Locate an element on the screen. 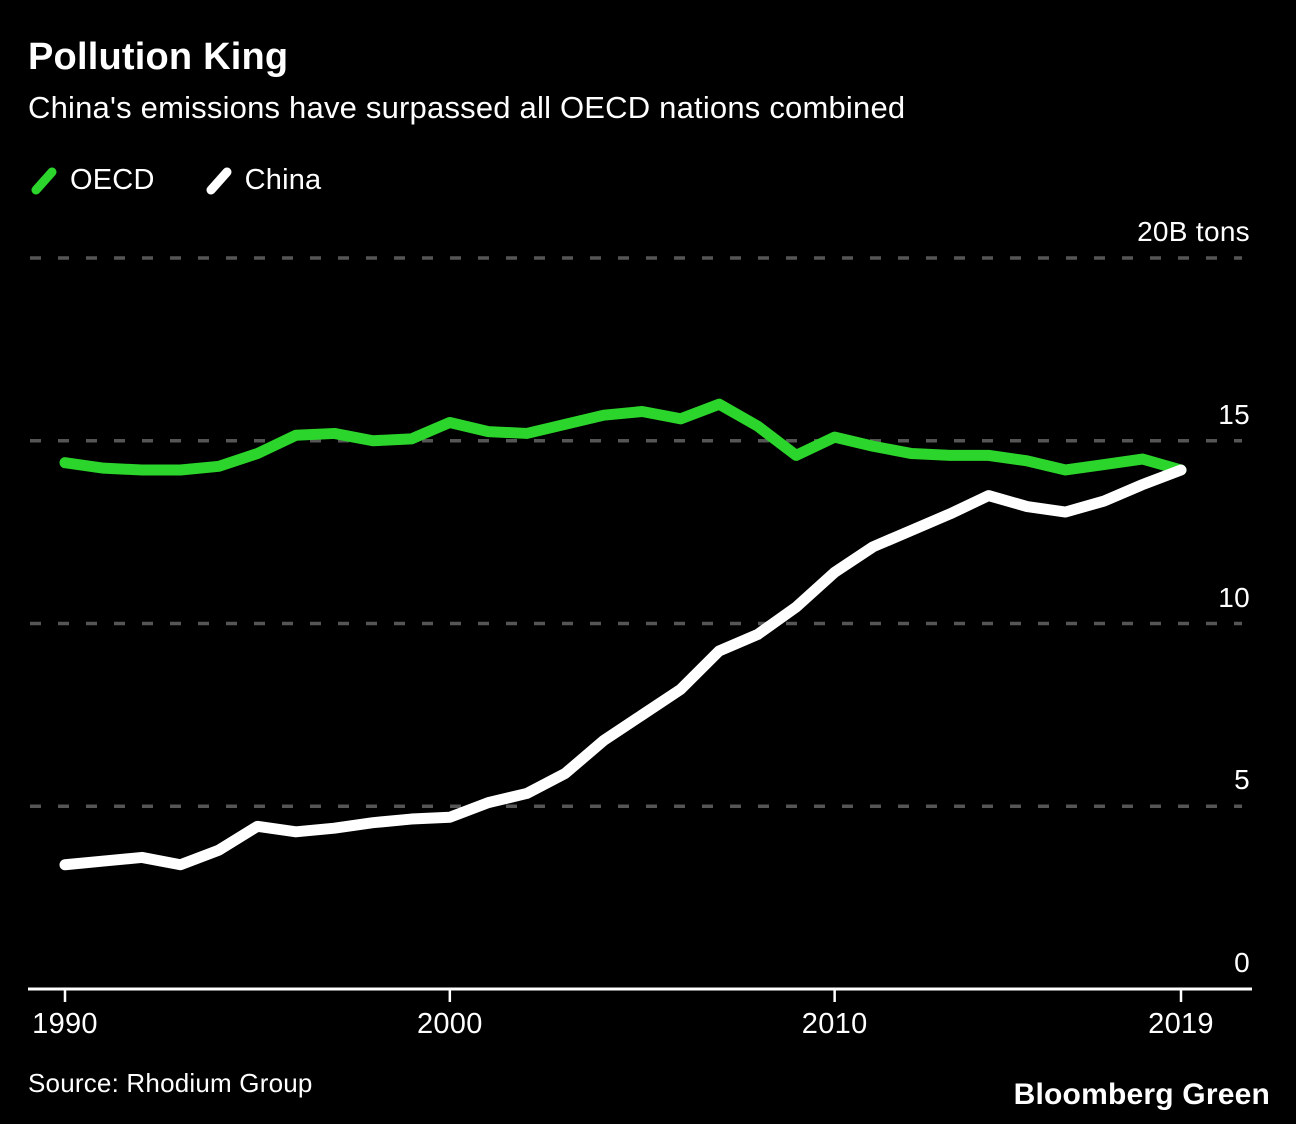 This screenshot has height=1124, width=1296. legend-item-oecd: OECD is located at coordinates (92, 180).